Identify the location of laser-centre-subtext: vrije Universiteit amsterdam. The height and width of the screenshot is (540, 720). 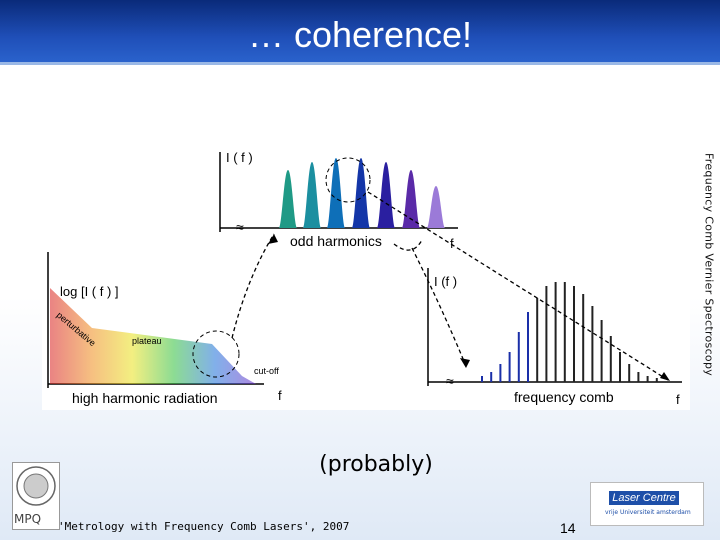
(648, 512).